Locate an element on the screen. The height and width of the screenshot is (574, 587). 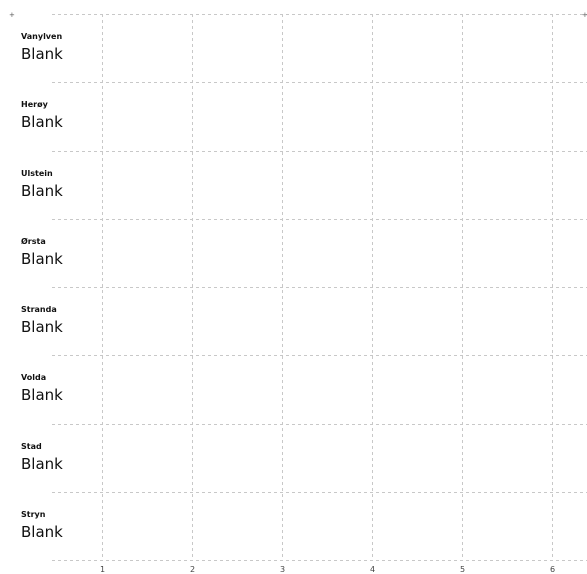
category-label: Volda is located at coordinates (34, 377).